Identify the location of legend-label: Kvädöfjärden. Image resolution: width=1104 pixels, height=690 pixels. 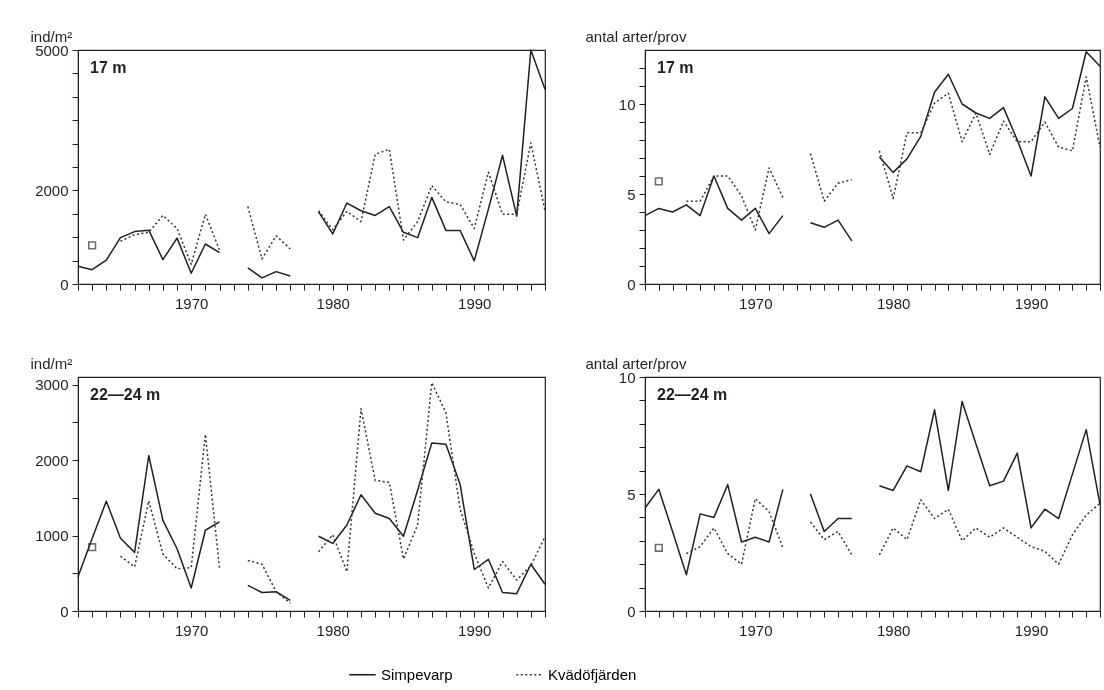
(592, 674).